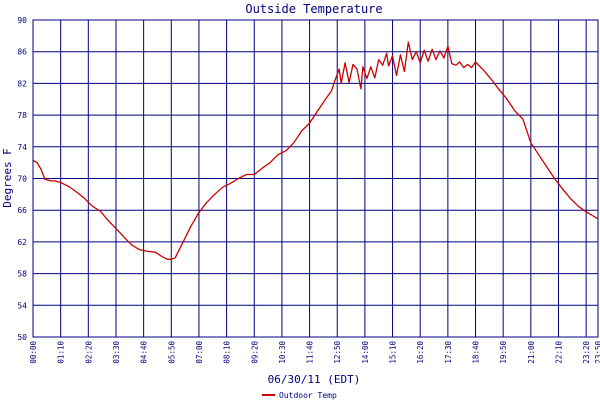 The image size is (600, 400). What do you see at coordinates (199, 352) in the screenshot?
I see `x-tick-label: 07:00` at bounding box center [199, 352].